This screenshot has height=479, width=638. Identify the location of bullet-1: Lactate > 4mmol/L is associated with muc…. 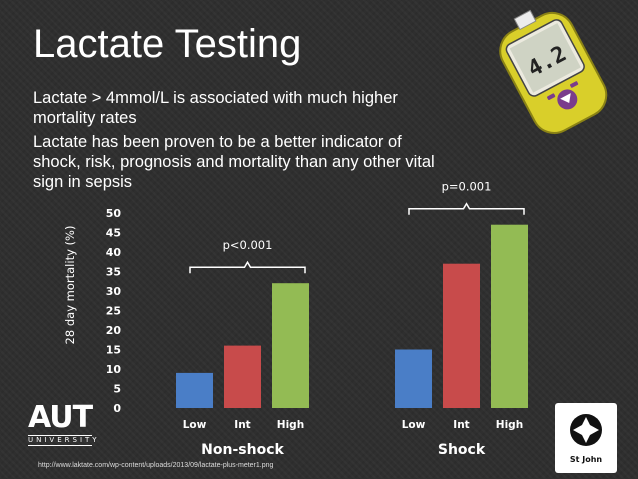
(215, 108).